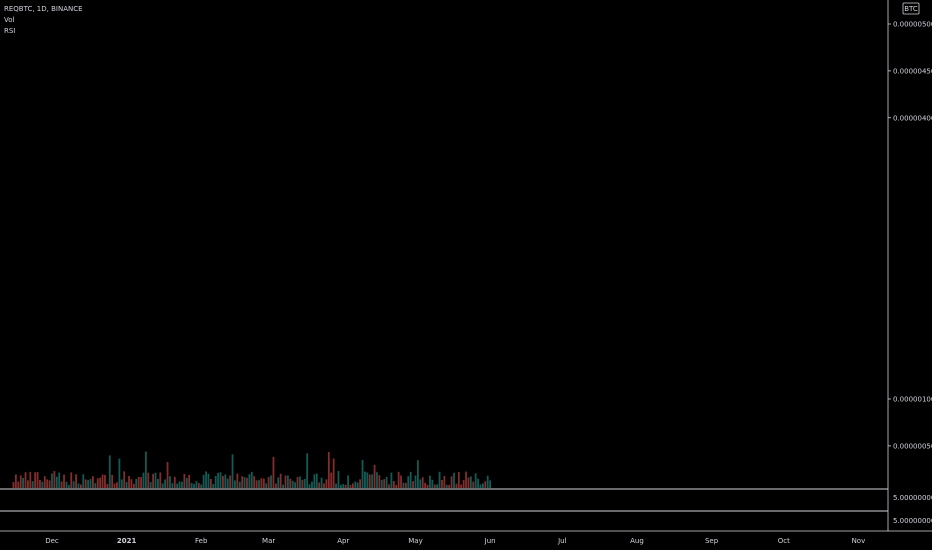 Image resolution: width=932 pixels, height=550 pixels. I want to click on x-tick-label: 2021, so click(127, 541).